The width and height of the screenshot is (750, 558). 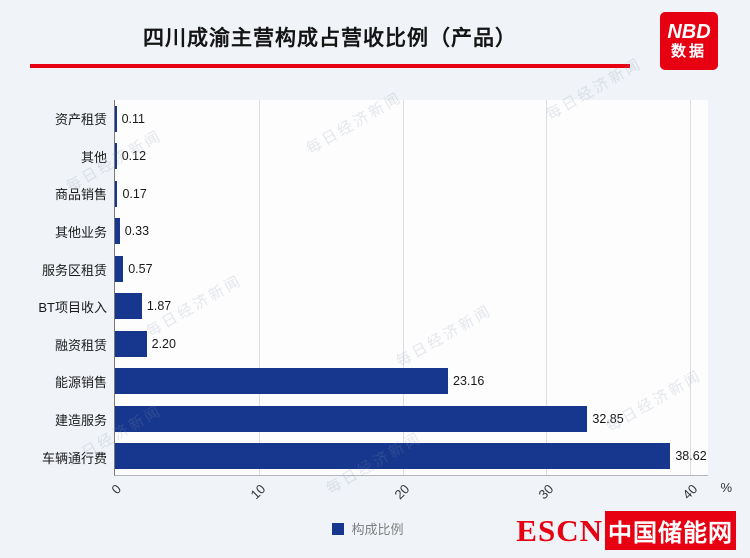 What do you see at coordinates (163, 343) in the screenshot?
I see `bar-value-label: 2.20` at bounding box center [163, 343].